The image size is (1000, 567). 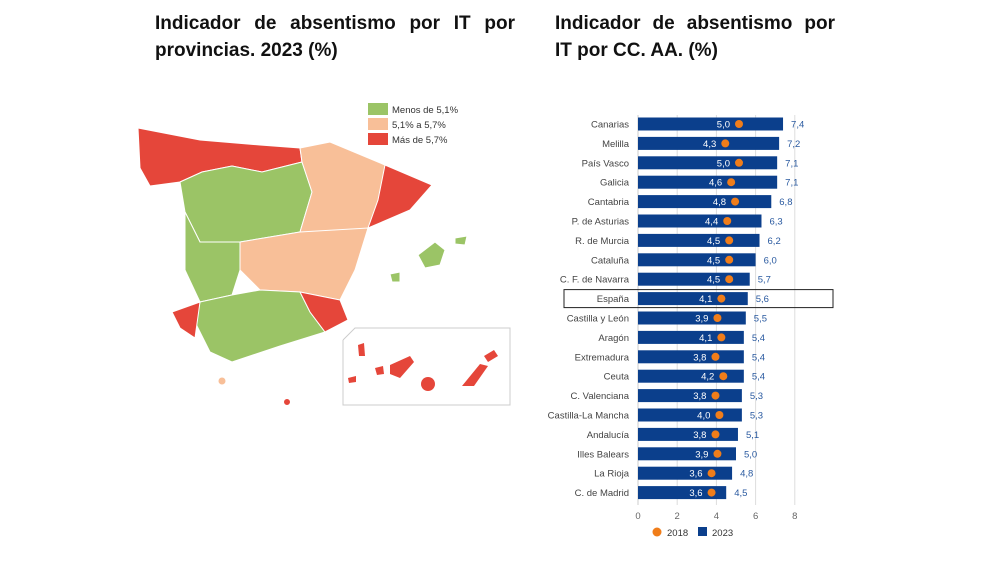 What do you see at coordinates (616, 144) in the screenshot?
I see `category-label: Melilla` at bounding box center [616, 144].